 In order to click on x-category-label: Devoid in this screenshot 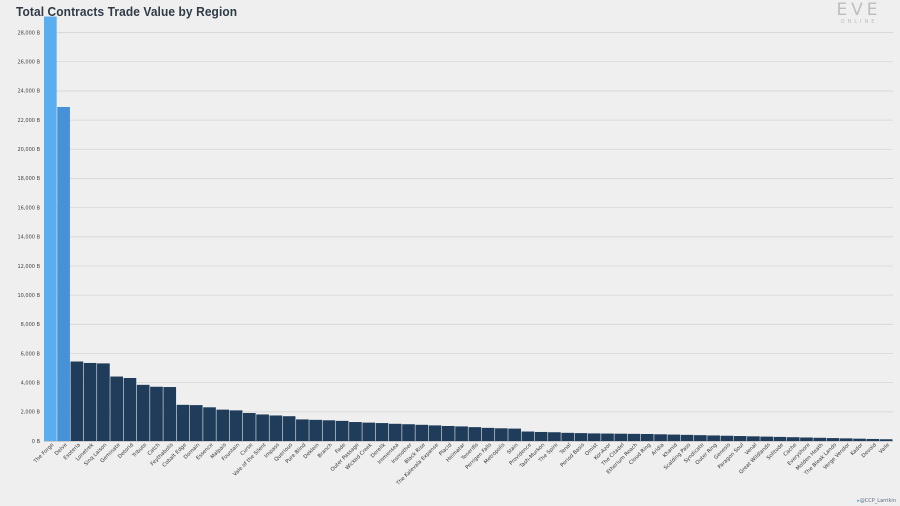, I will do `click(869, 450)`.